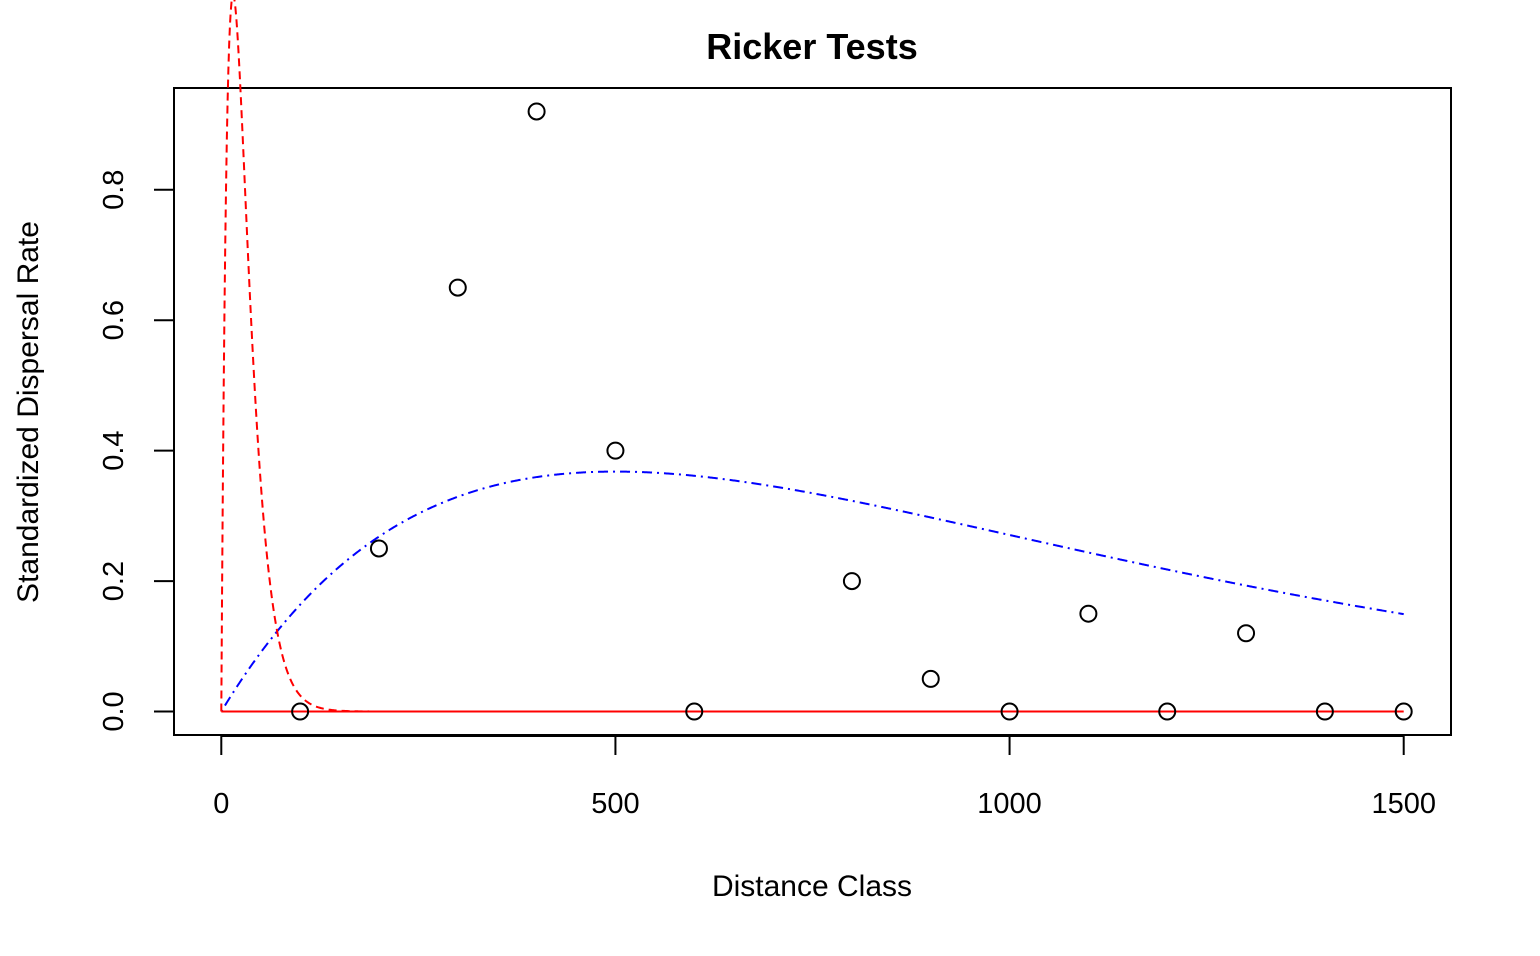  Describe the element at coordinates (114, 320) in the screenshot. I see `y-tick-label: 0.6` at that location.